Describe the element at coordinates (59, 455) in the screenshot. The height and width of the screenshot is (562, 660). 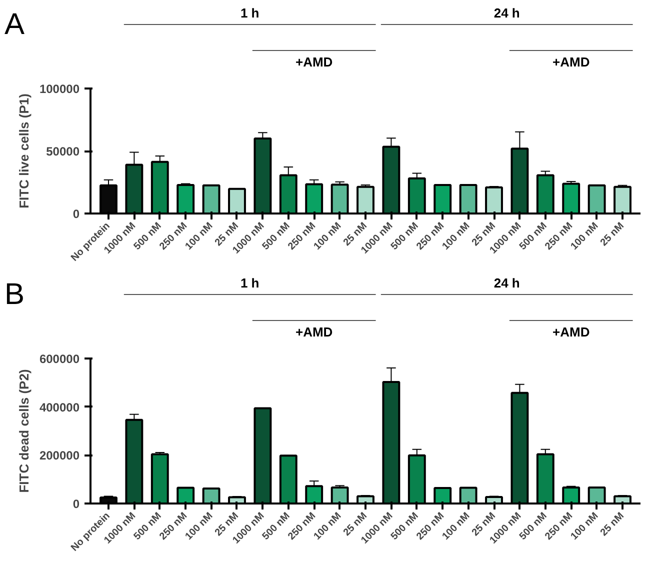
I see `y-tick-label: 200000` at that location.